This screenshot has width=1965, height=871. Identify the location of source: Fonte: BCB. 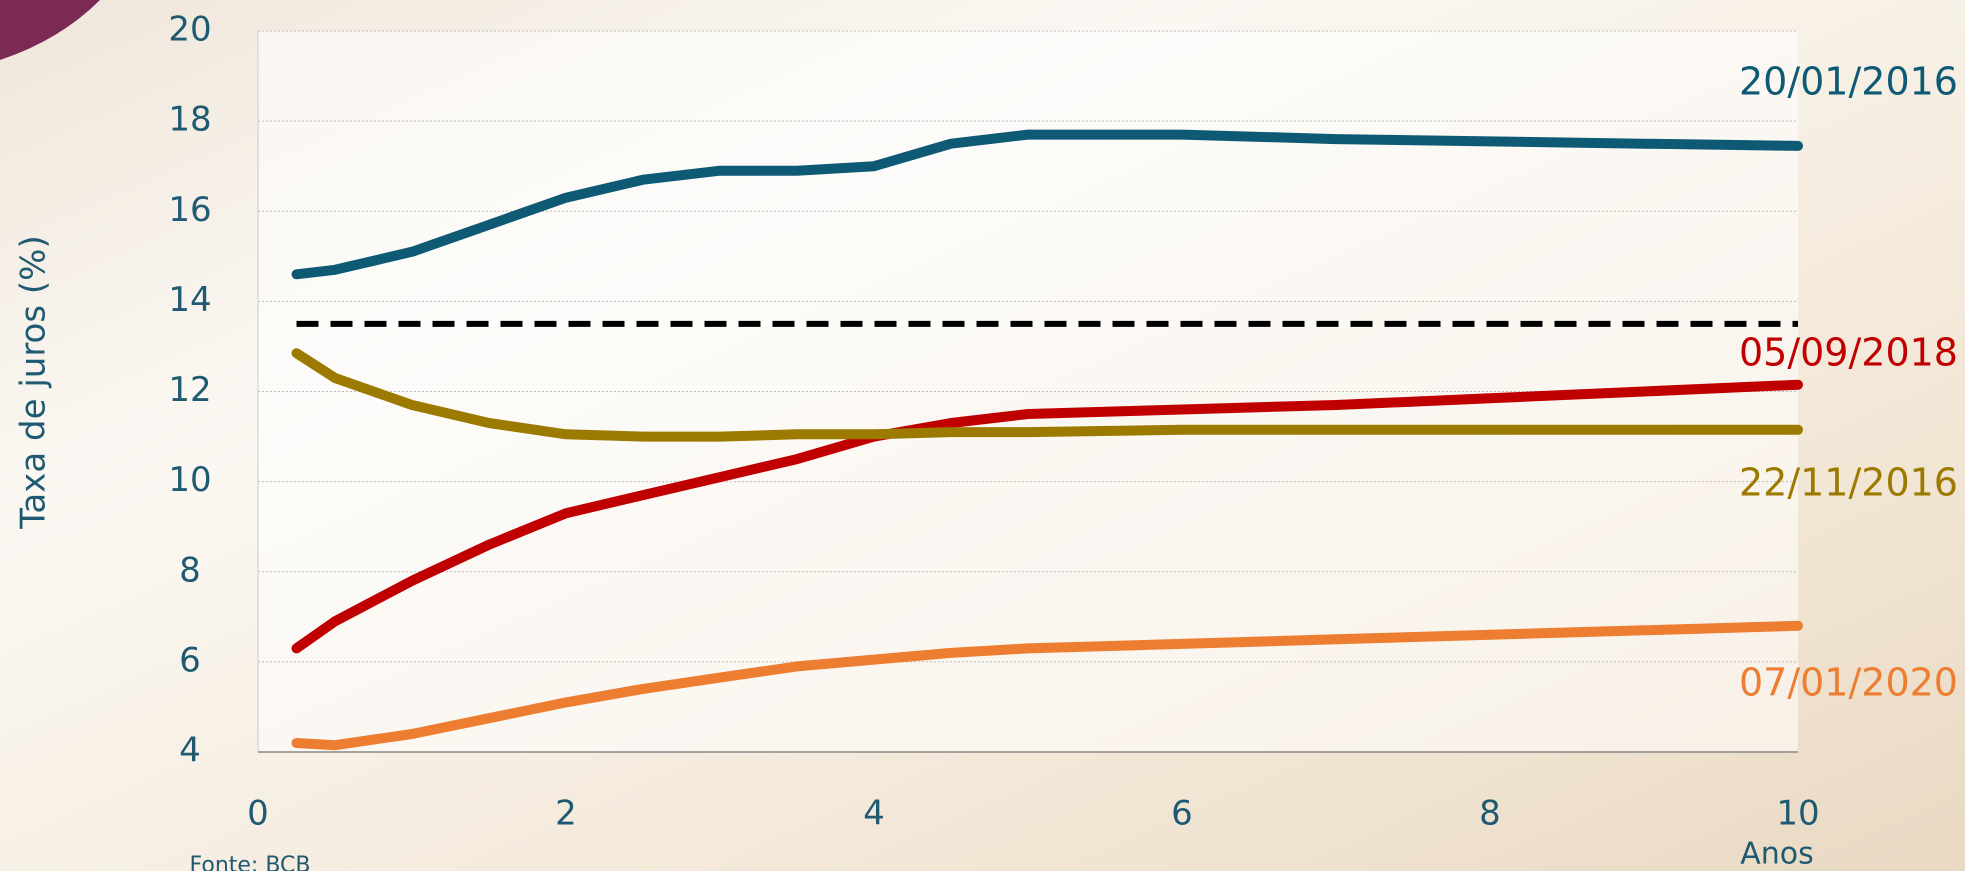
(250, 862).